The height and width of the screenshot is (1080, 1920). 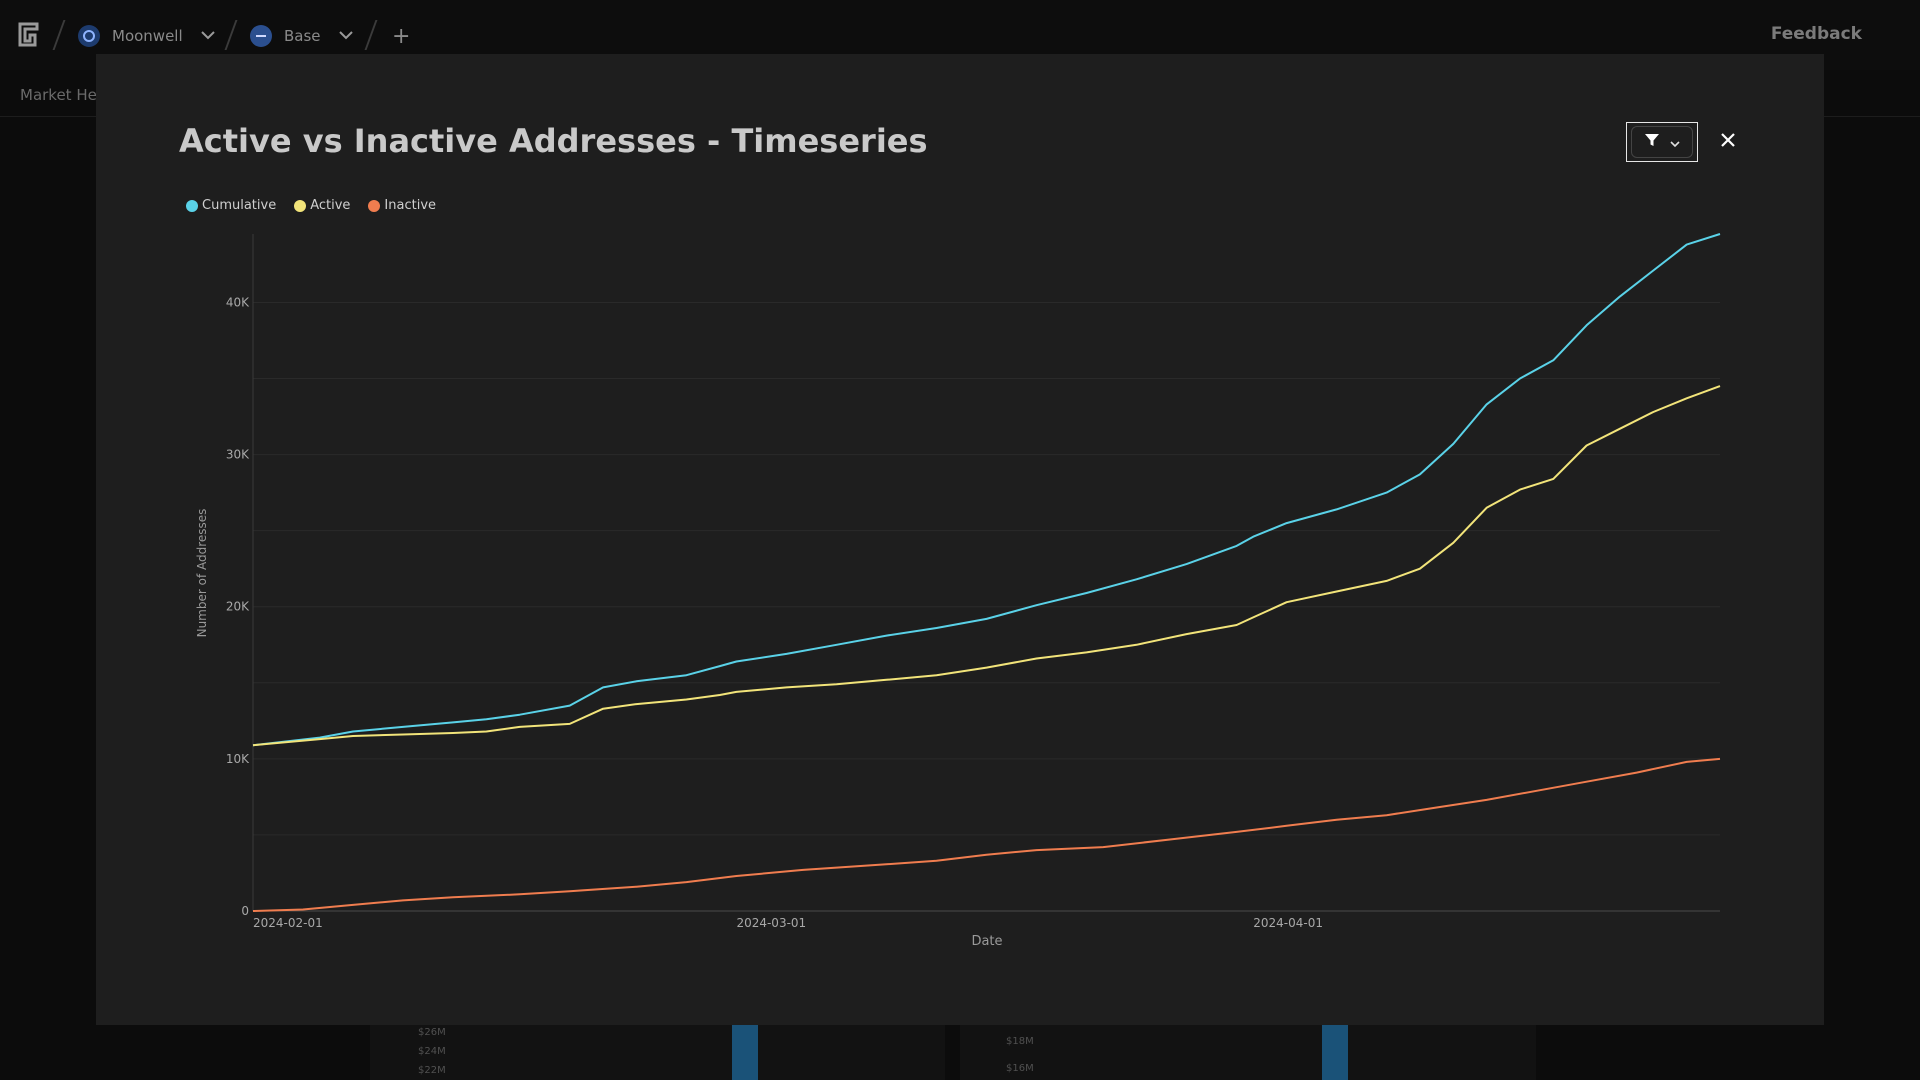 What do you see at coordinates (1020, 1041) in the screenshot?
I see `background-tick: $18M` at bounding box center [1020, 1041].